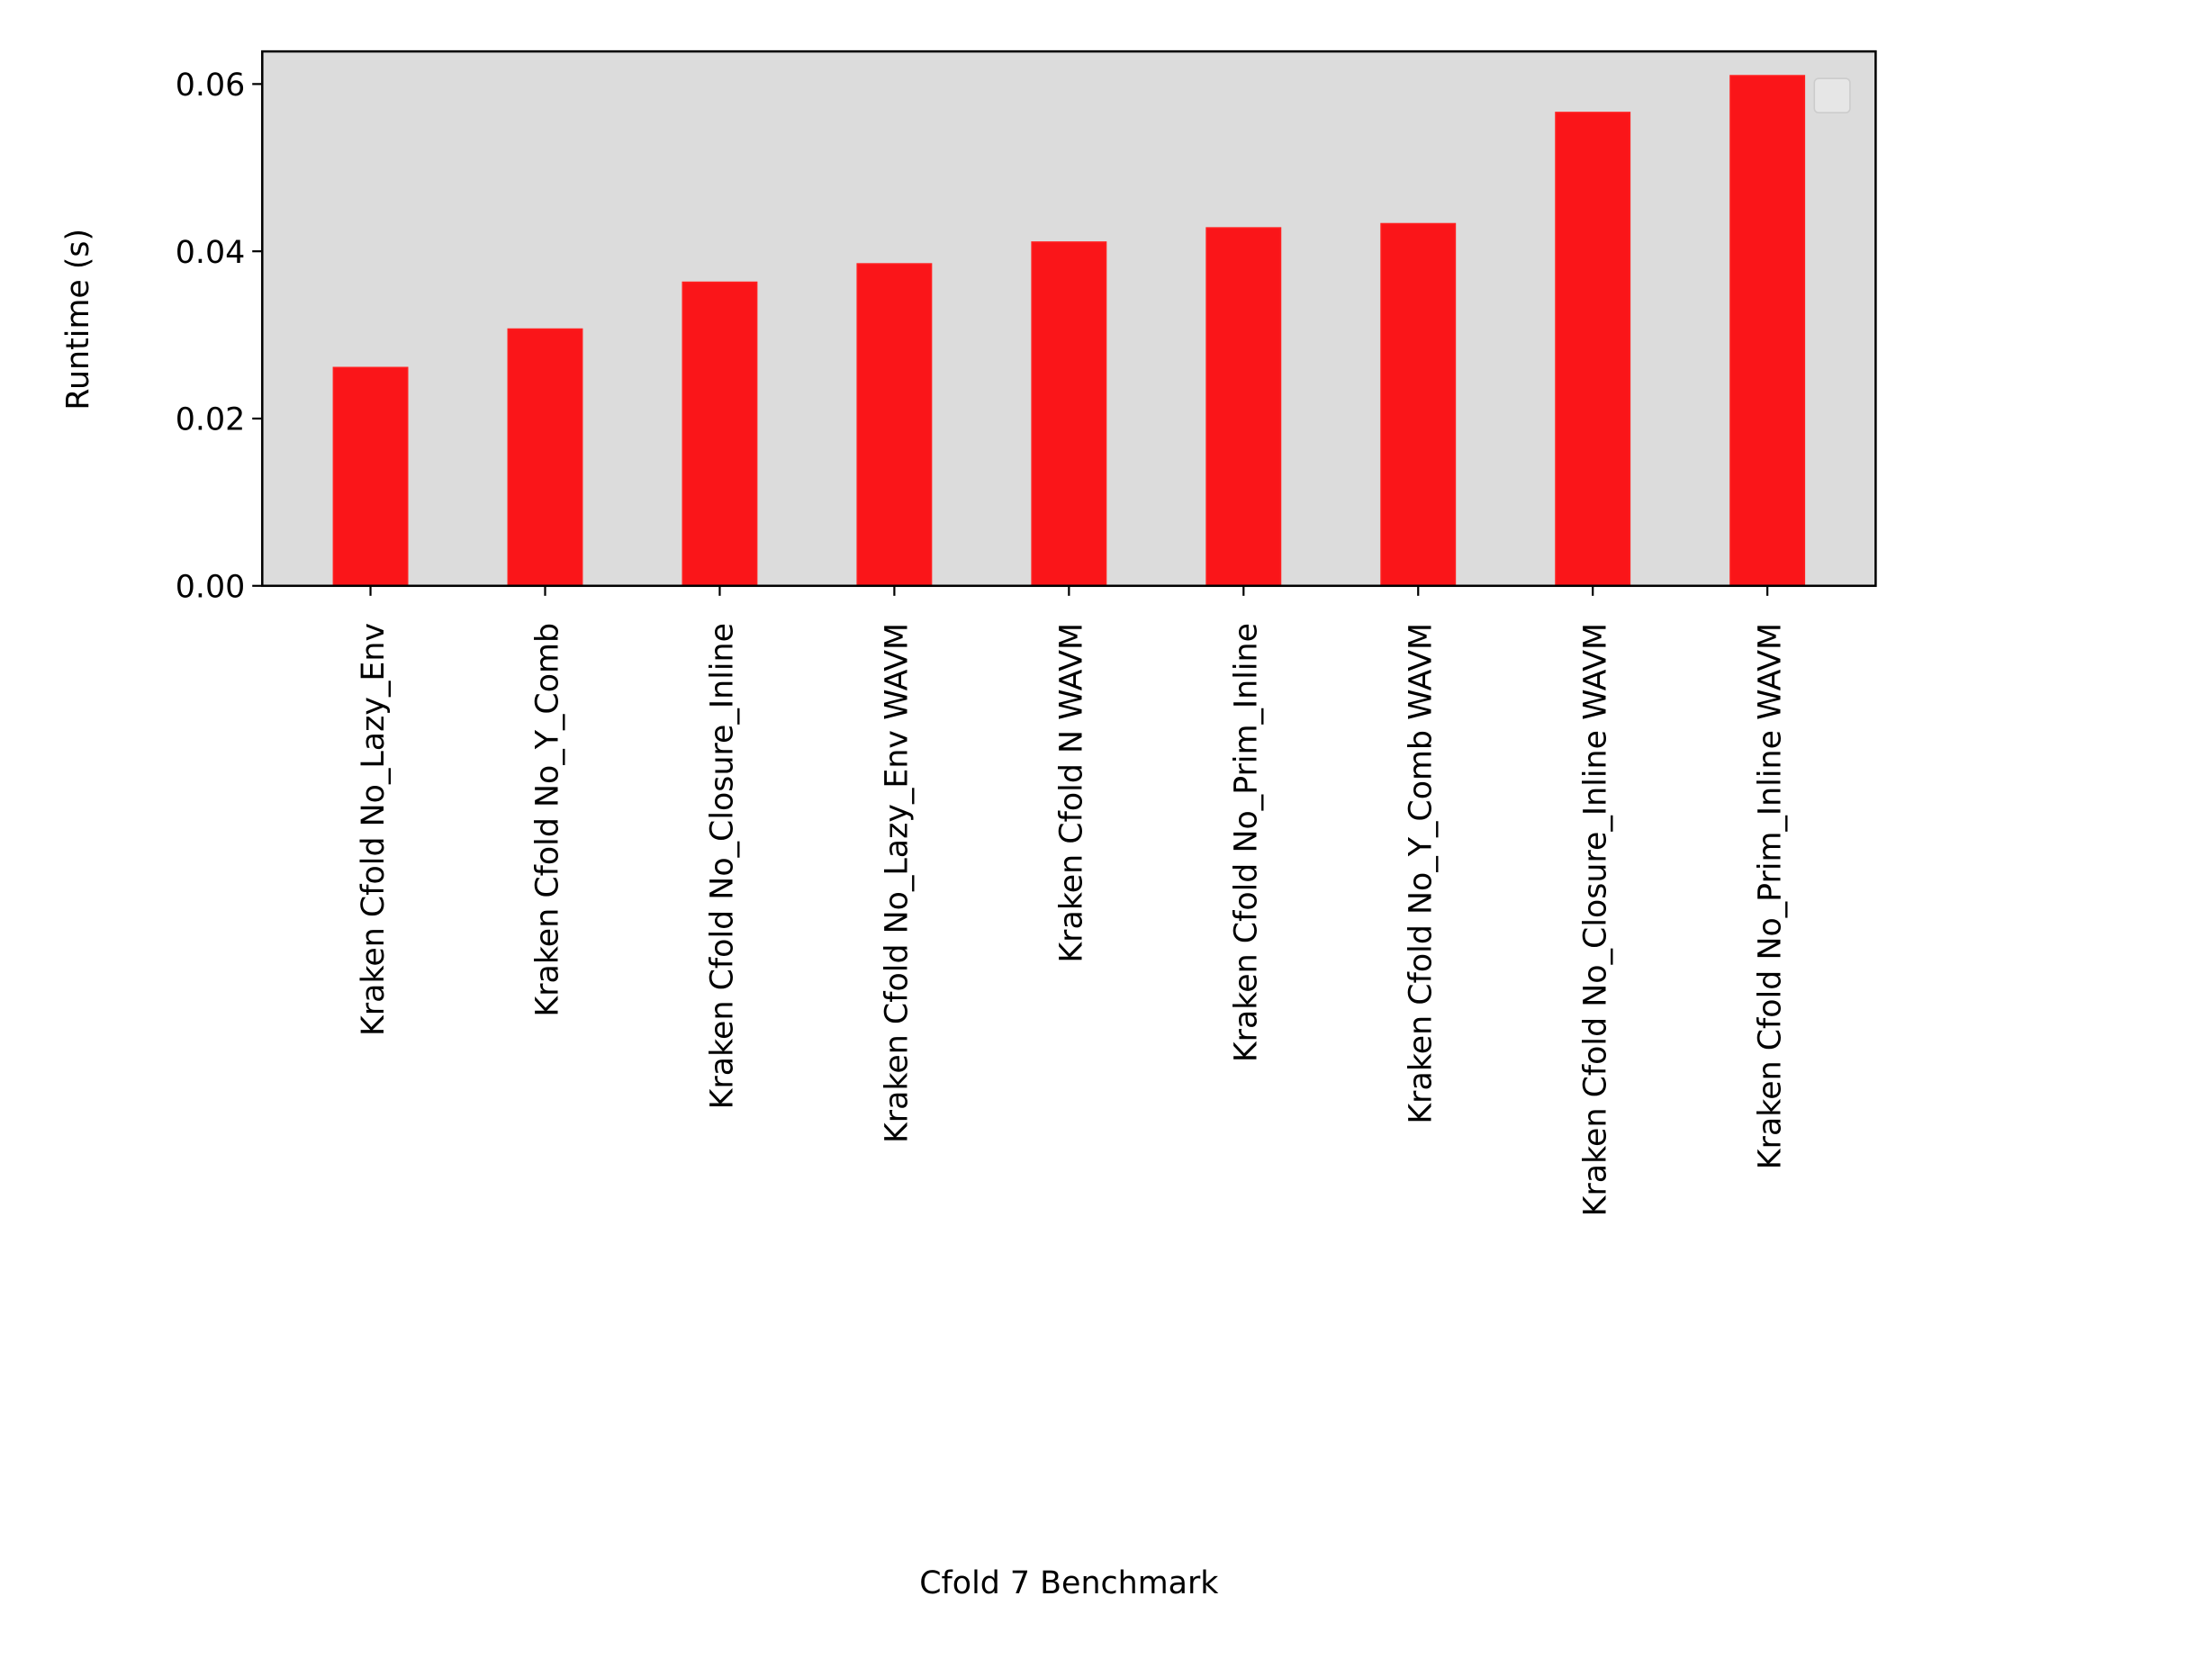 This screenshot has width=2212, height=1659. I want to click on y-tick-label: 0.00, so click(211, 587).